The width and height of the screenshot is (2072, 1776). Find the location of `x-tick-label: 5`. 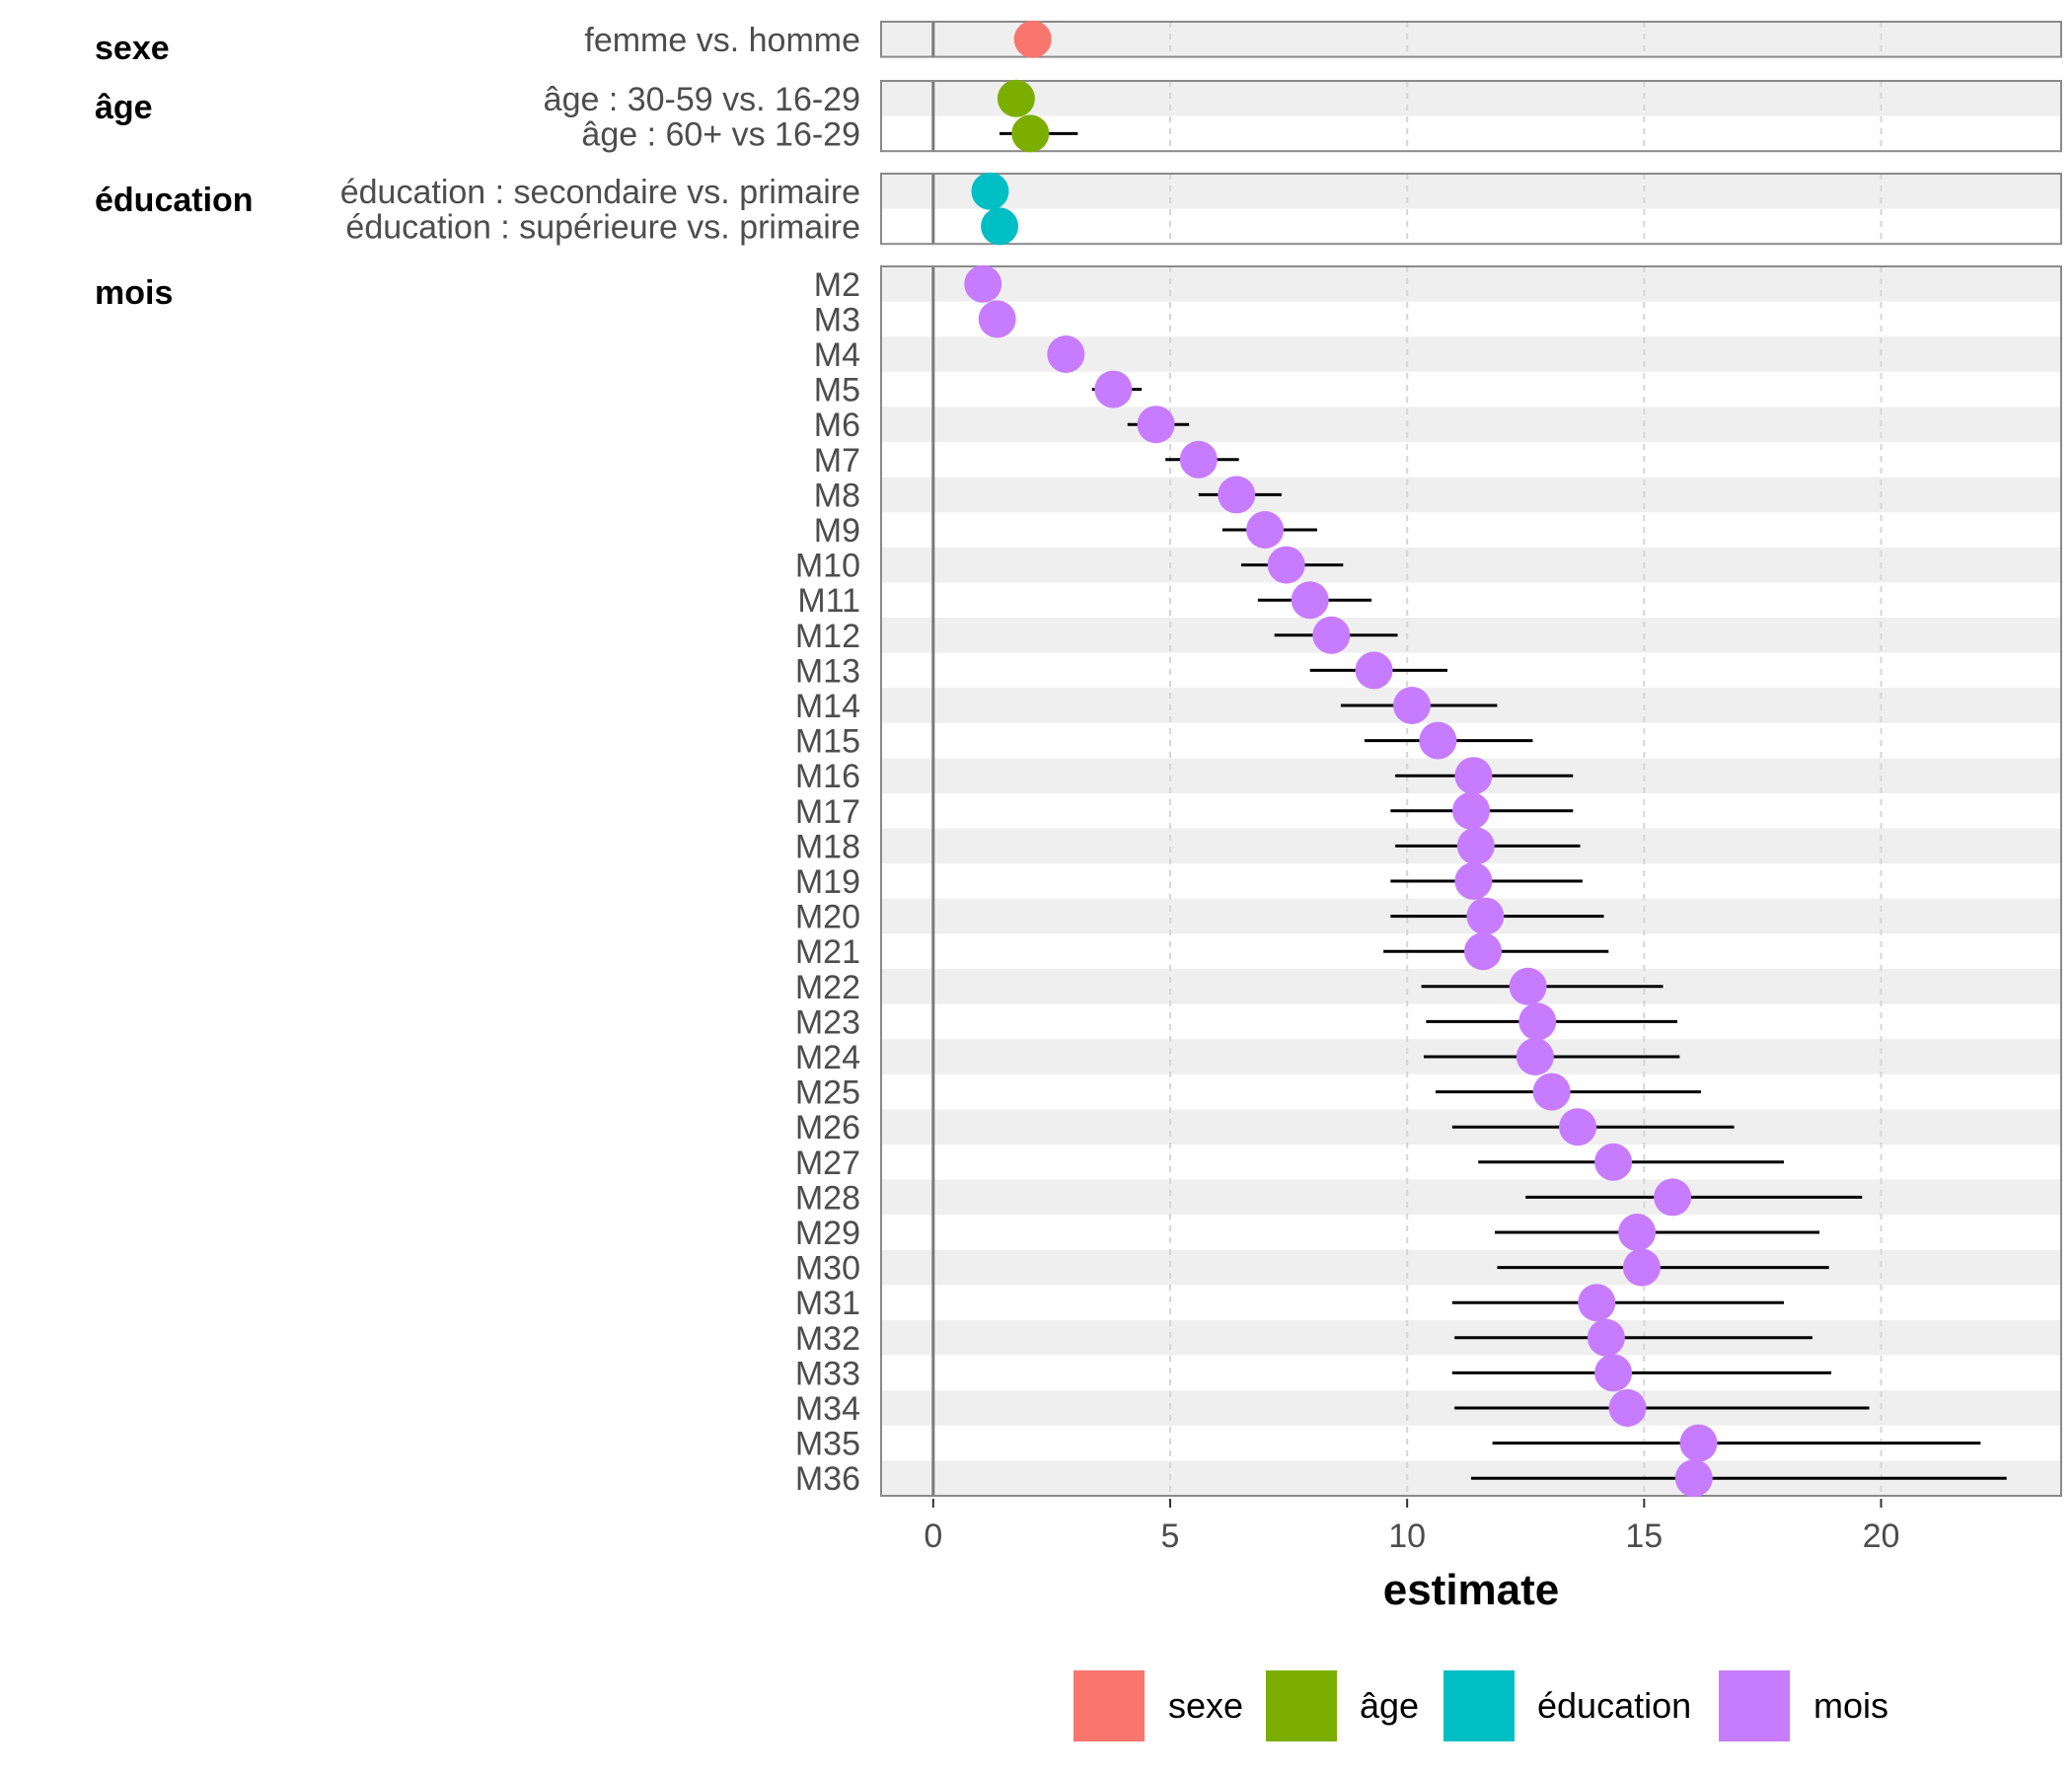

x-tick-label: 5 is located at coordinates (1171, 1536).